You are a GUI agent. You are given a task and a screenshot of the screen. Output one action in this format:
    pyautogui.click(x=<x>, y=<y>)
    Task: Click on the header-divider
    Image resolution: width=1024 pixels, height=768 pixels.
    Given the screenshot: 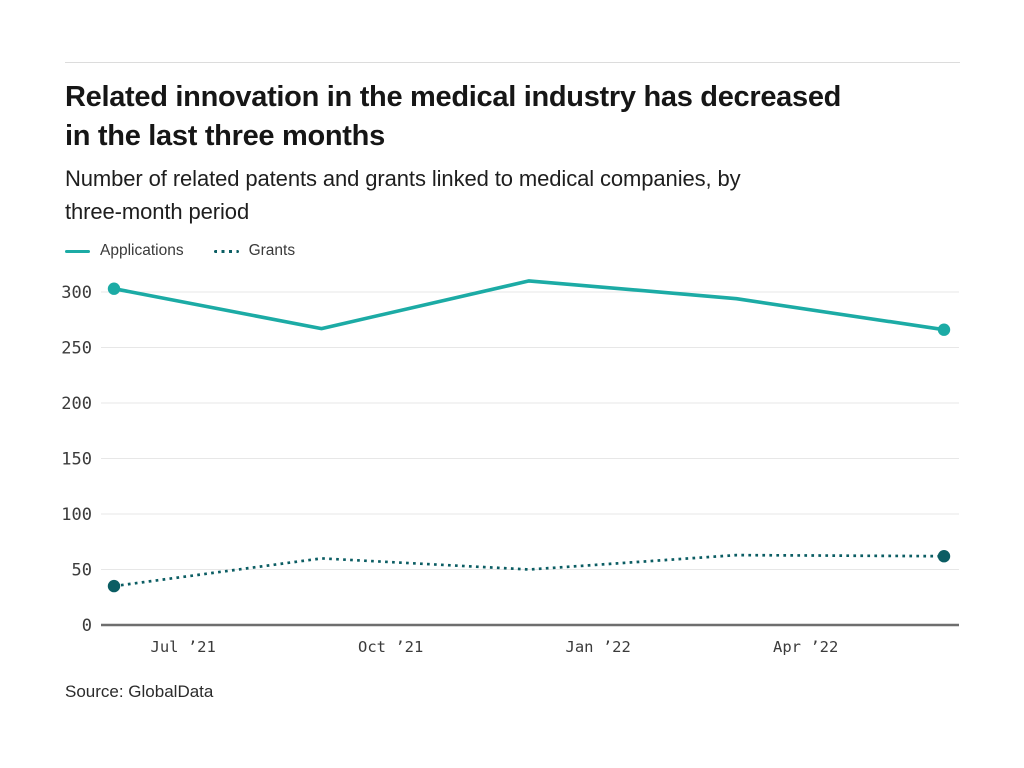 What is the action you would take?
    pyautogui.click(x=512, y=62)
    